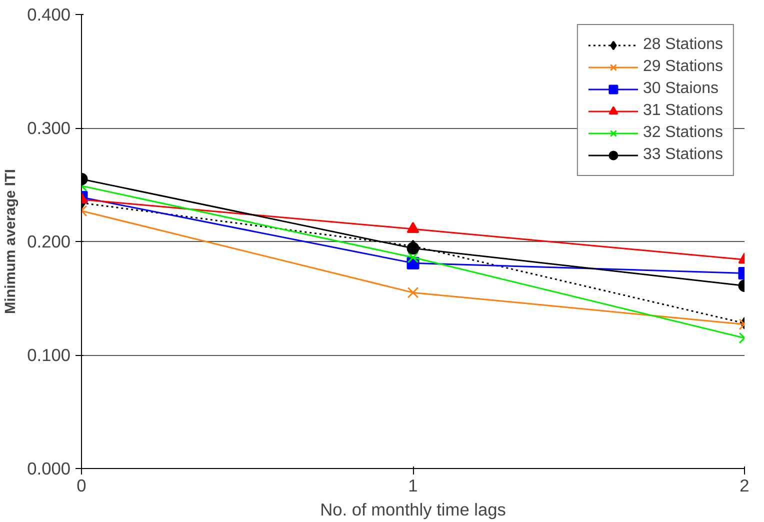  Describe the element at coordinates (682, 133) in the screenshot. I see `legend-label: 32 Stations` at that location.